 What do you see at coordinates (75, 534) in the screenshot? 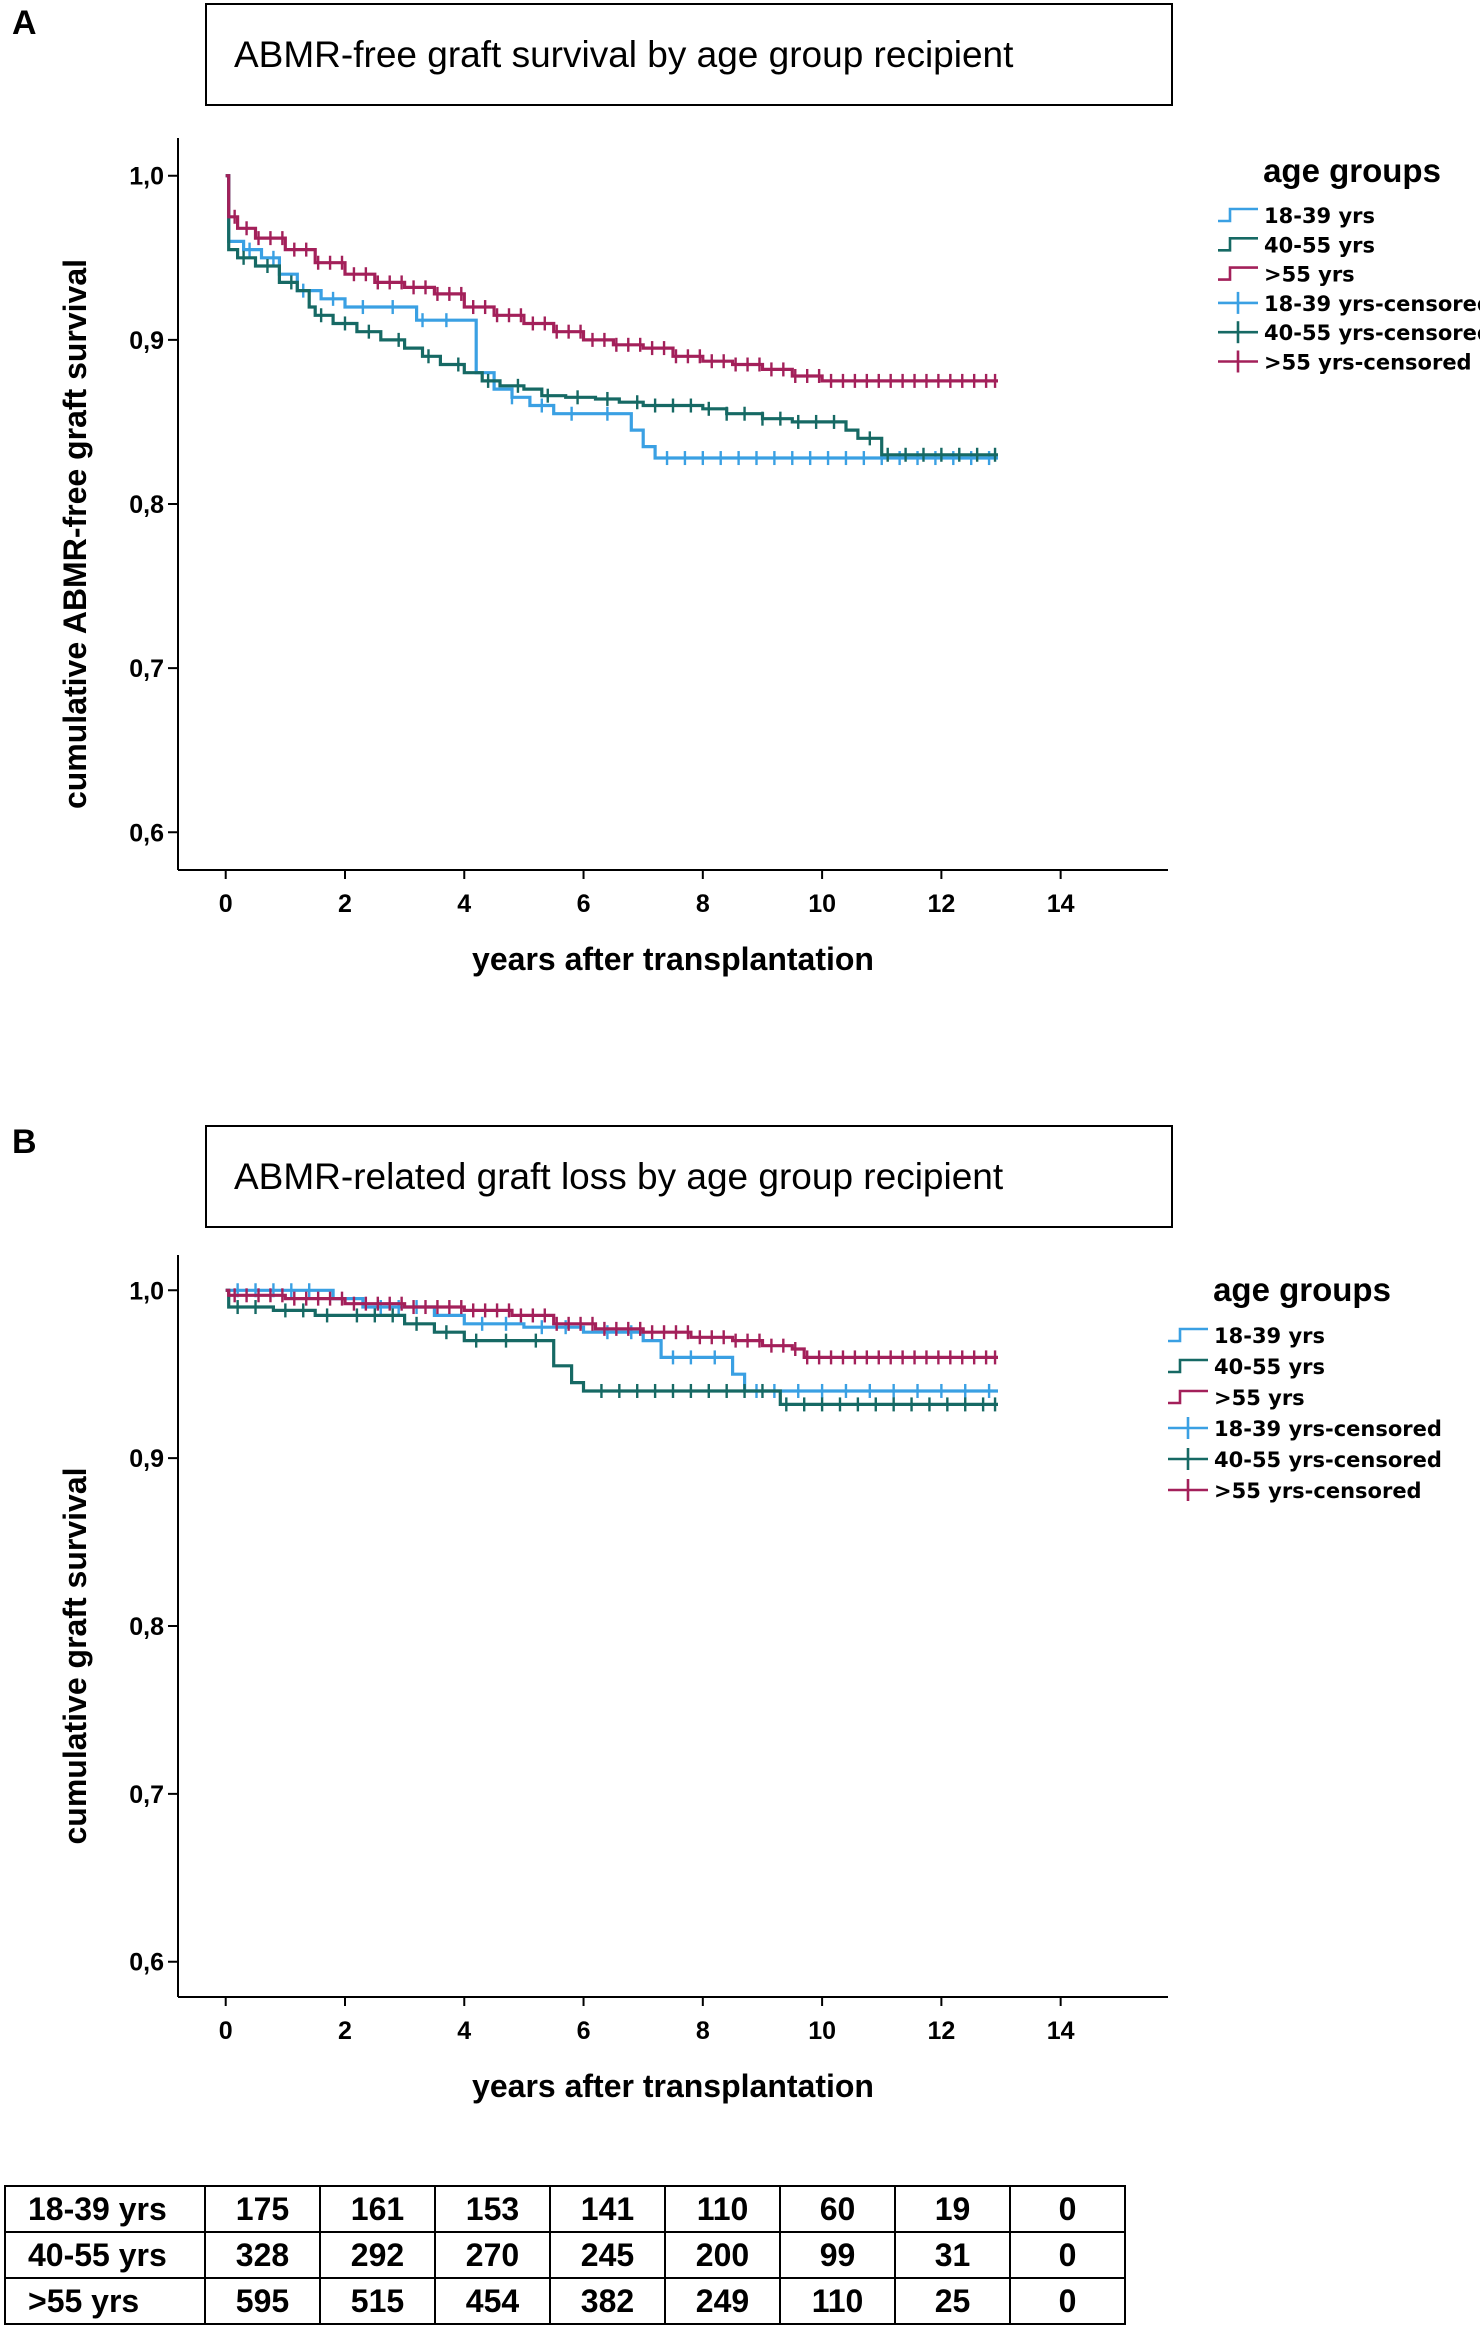
I see `y-axis-title: cumulative ABMR-free graft survival` at bounding box center [75, 534].